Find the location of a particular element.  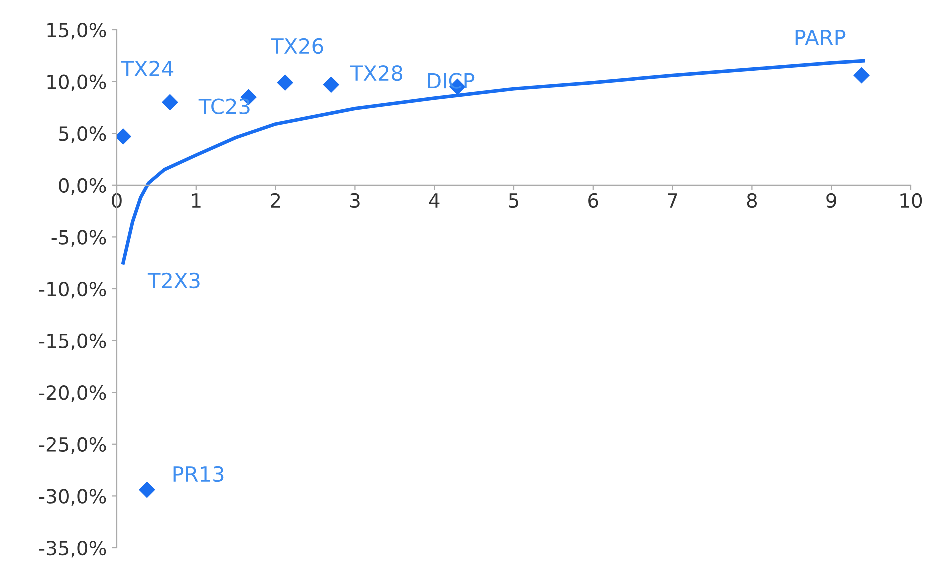

annotation: T2X3 is located at coordinates (174, 280).